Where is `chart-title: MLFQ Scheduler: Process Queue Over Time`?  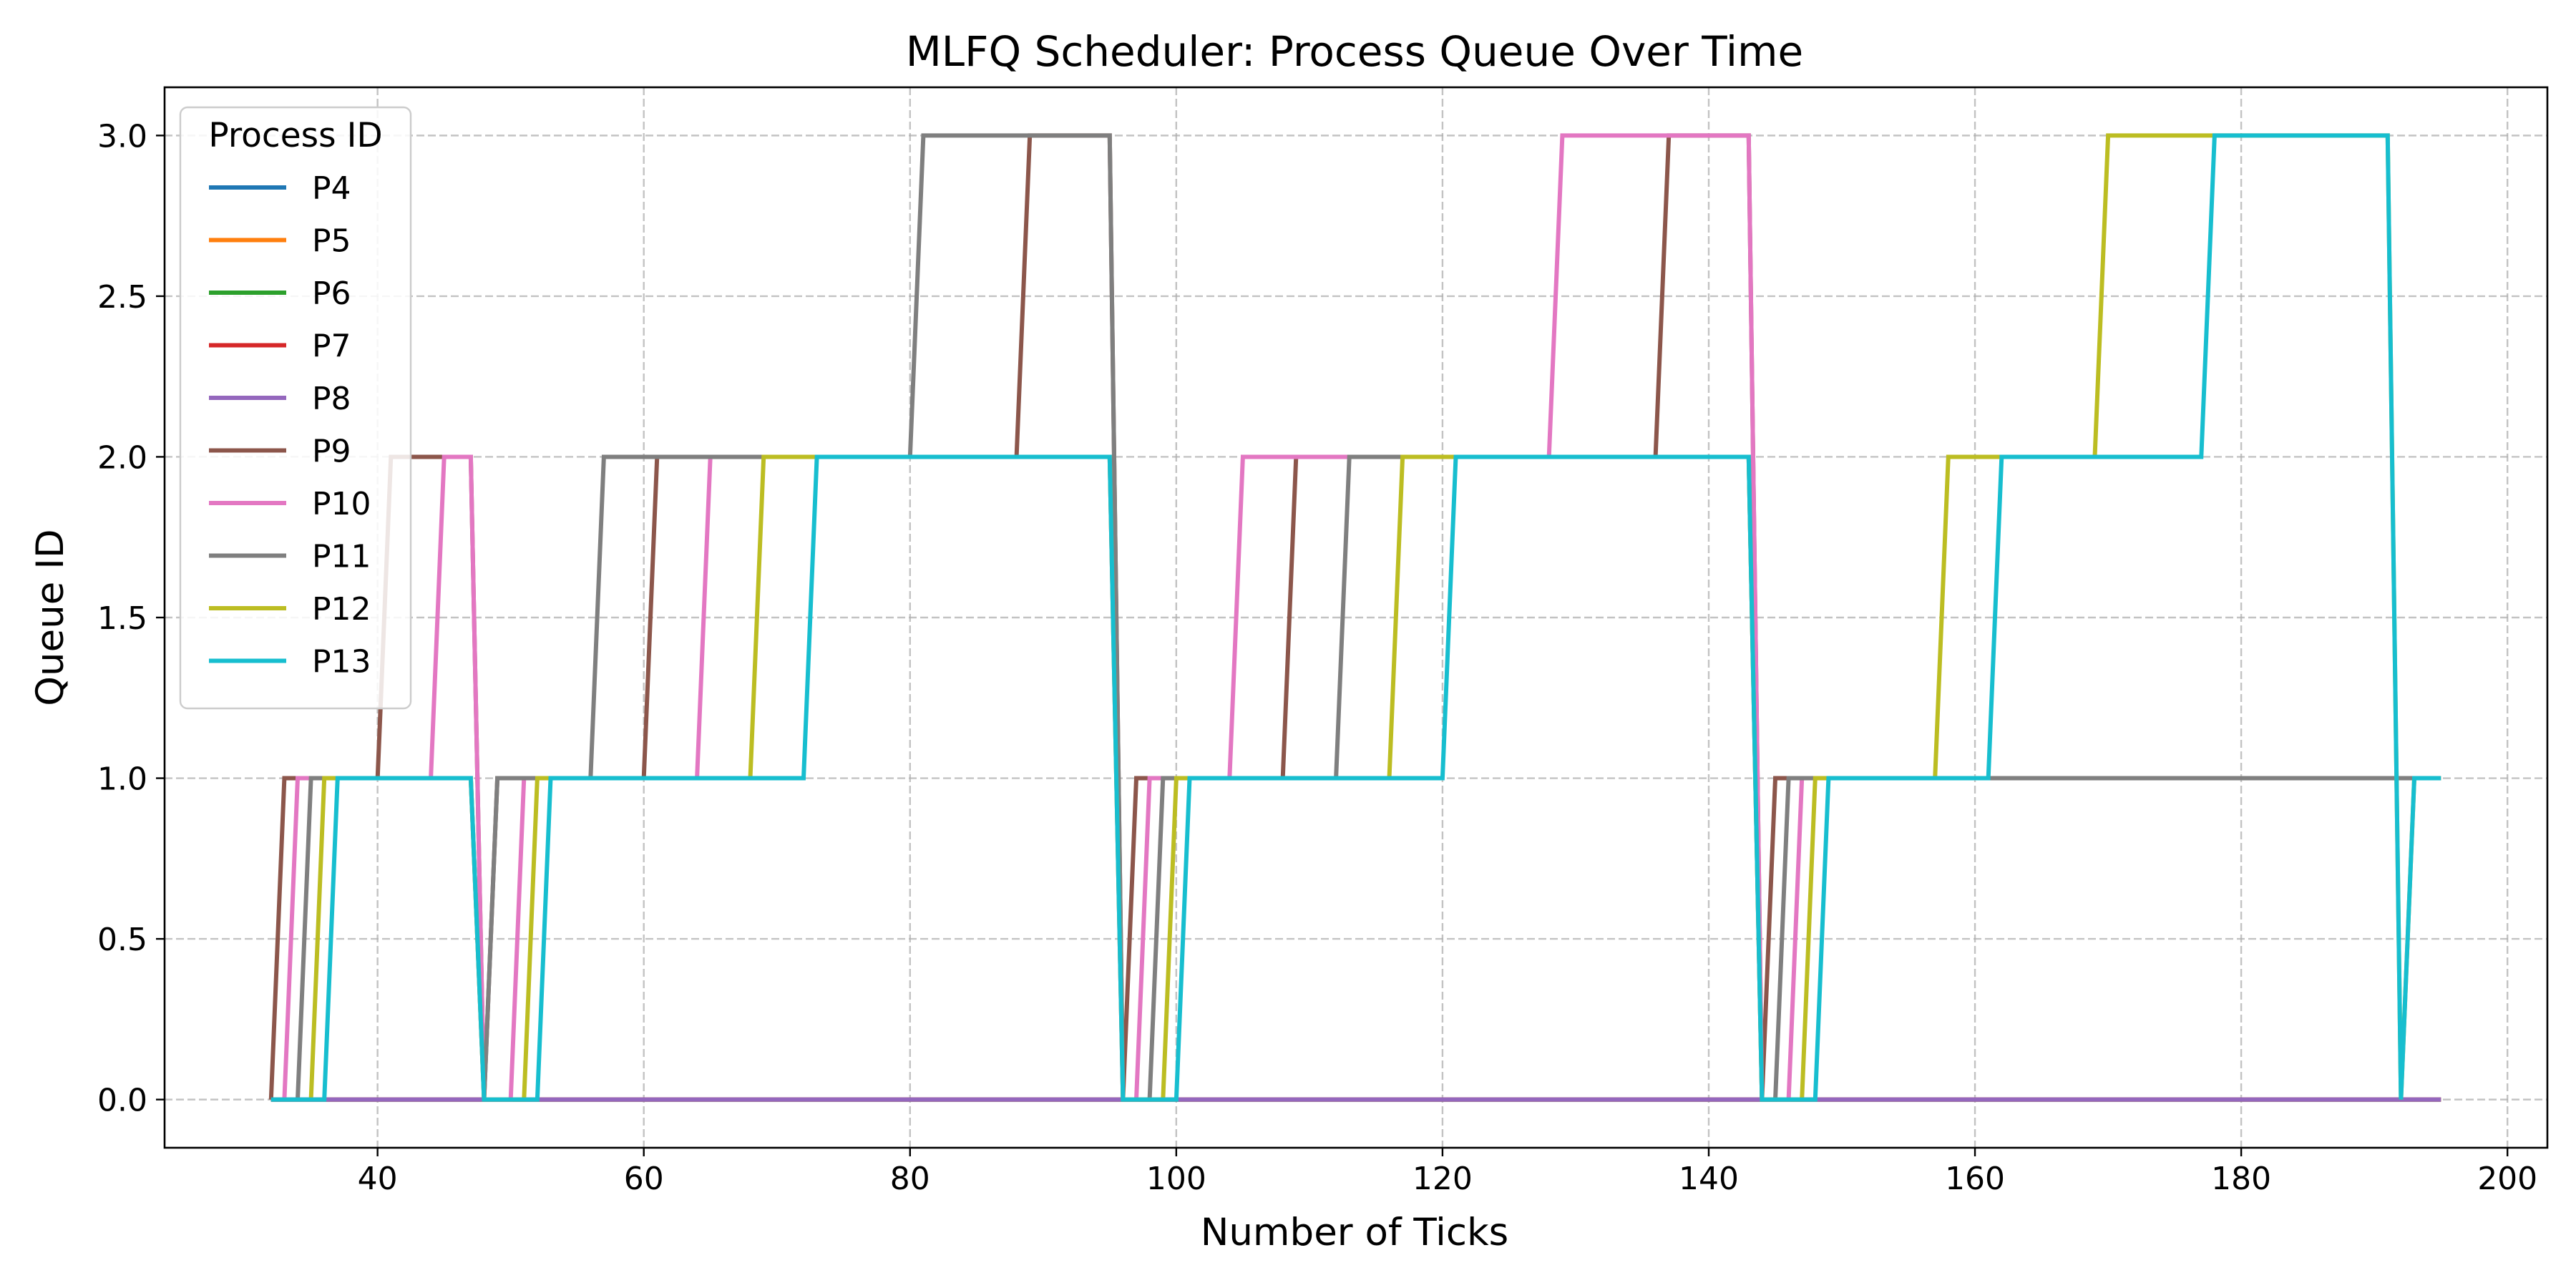
chart-title: MLFQ Scheduler: Process Queue Over Time is located at coordinates (1354, 51).